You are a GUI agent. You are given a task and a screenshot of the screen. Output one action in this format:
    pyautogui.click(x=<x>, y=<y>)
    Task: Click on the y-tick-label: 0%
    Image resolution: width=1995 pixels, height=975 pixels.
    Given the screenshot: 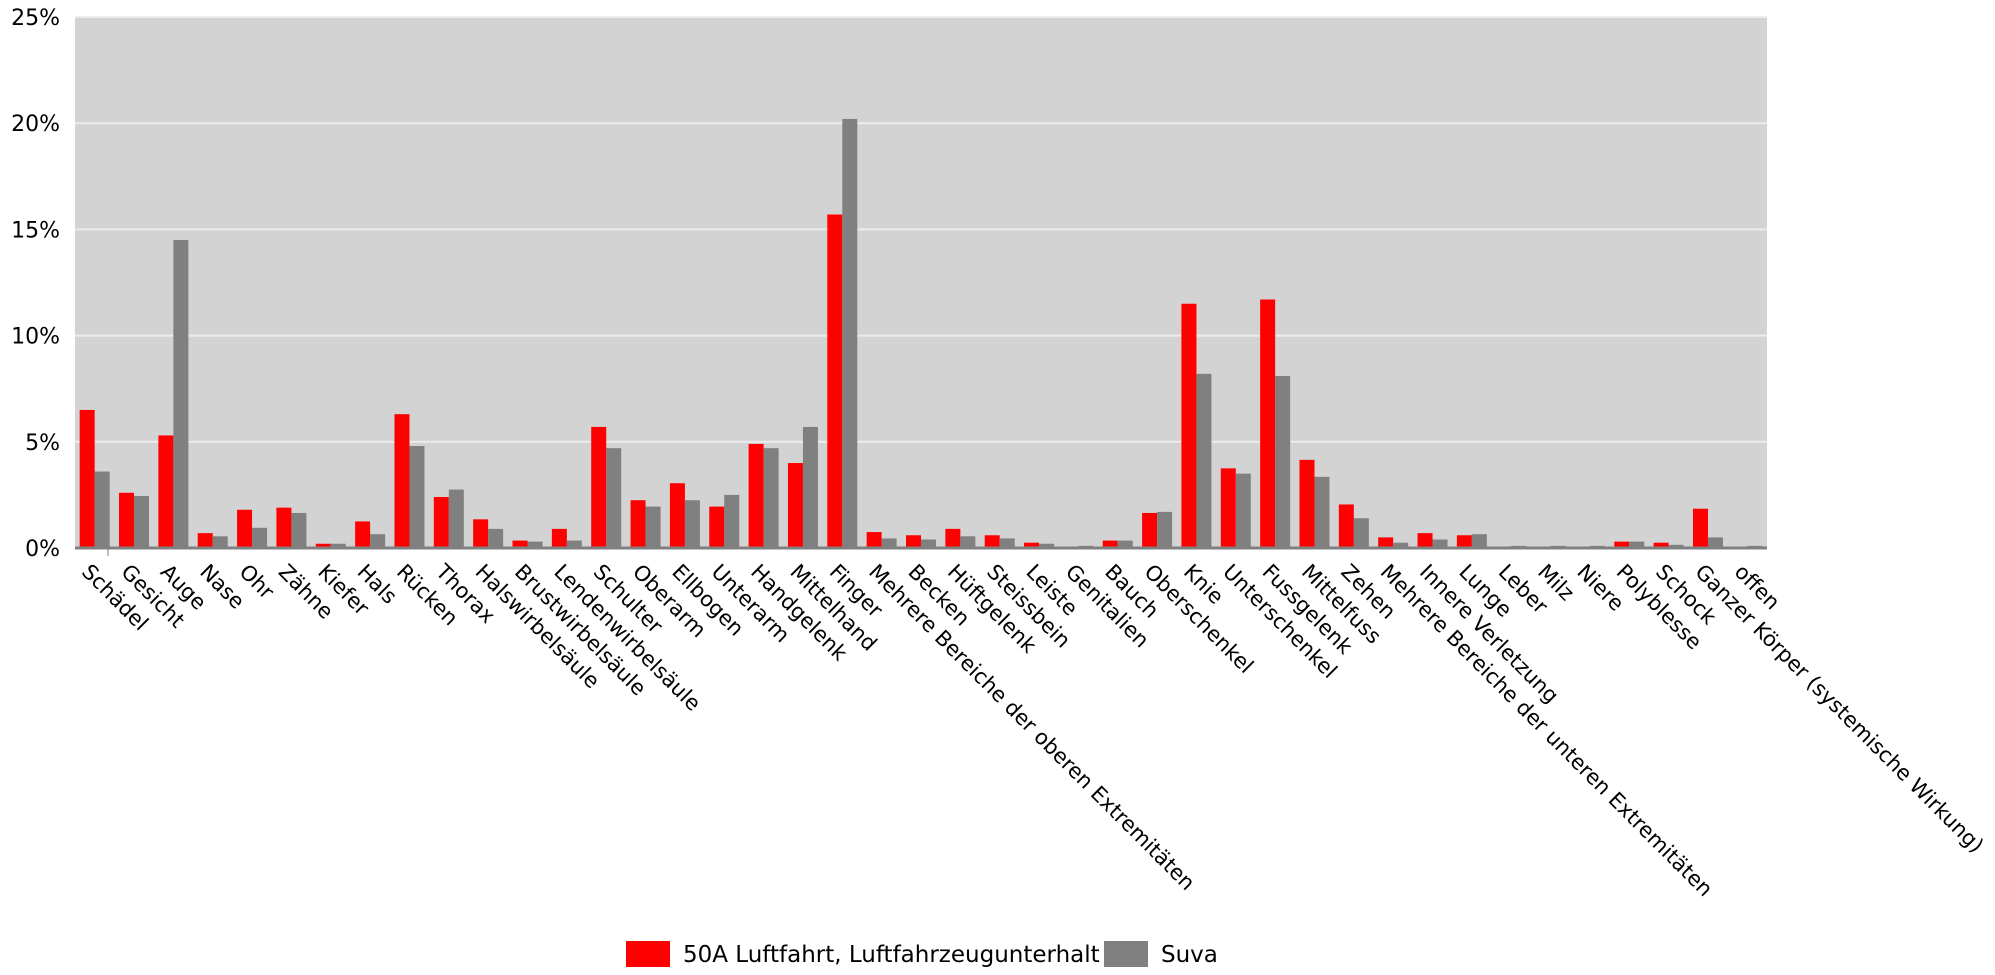 What is the action you would take?
    pyautogui.click(x=42, y=549)
    